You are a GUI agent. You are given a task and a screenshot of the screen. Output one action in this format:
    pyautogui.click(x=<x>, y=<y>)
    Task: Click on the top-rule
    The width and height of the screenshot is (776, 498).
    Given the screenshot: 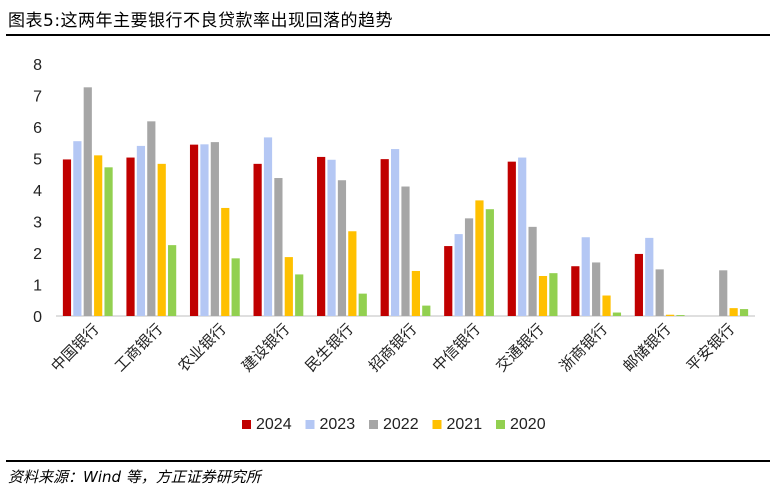 What is the action you would take?
    pyautogui.click(x=388, y=35)
    